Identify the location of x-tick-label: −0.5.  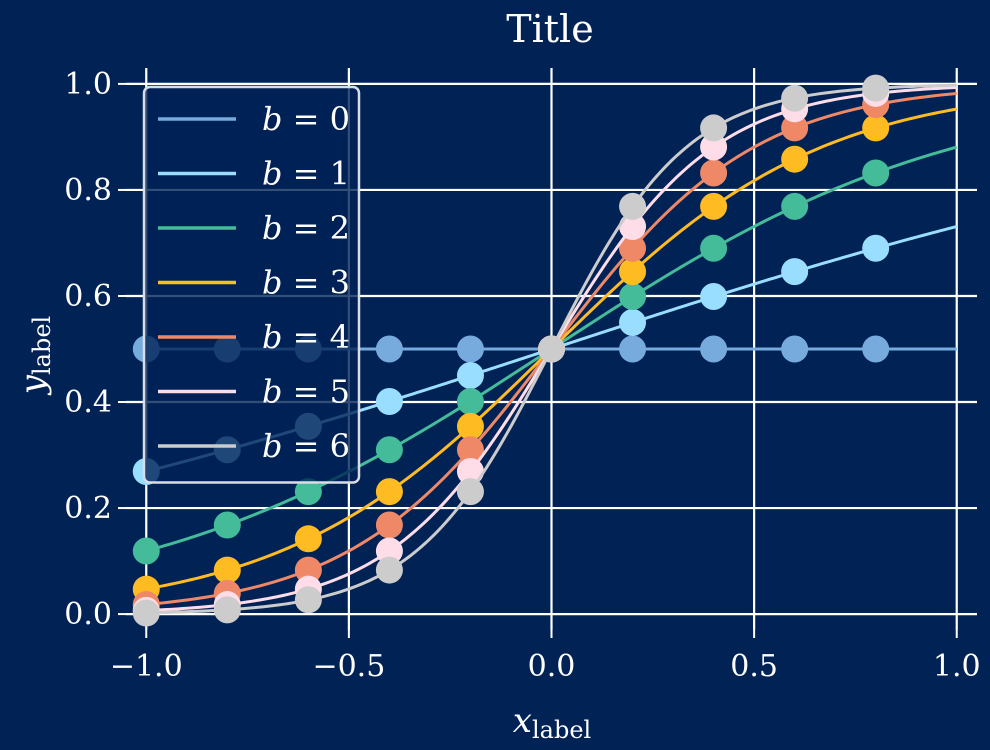
(348, 666).